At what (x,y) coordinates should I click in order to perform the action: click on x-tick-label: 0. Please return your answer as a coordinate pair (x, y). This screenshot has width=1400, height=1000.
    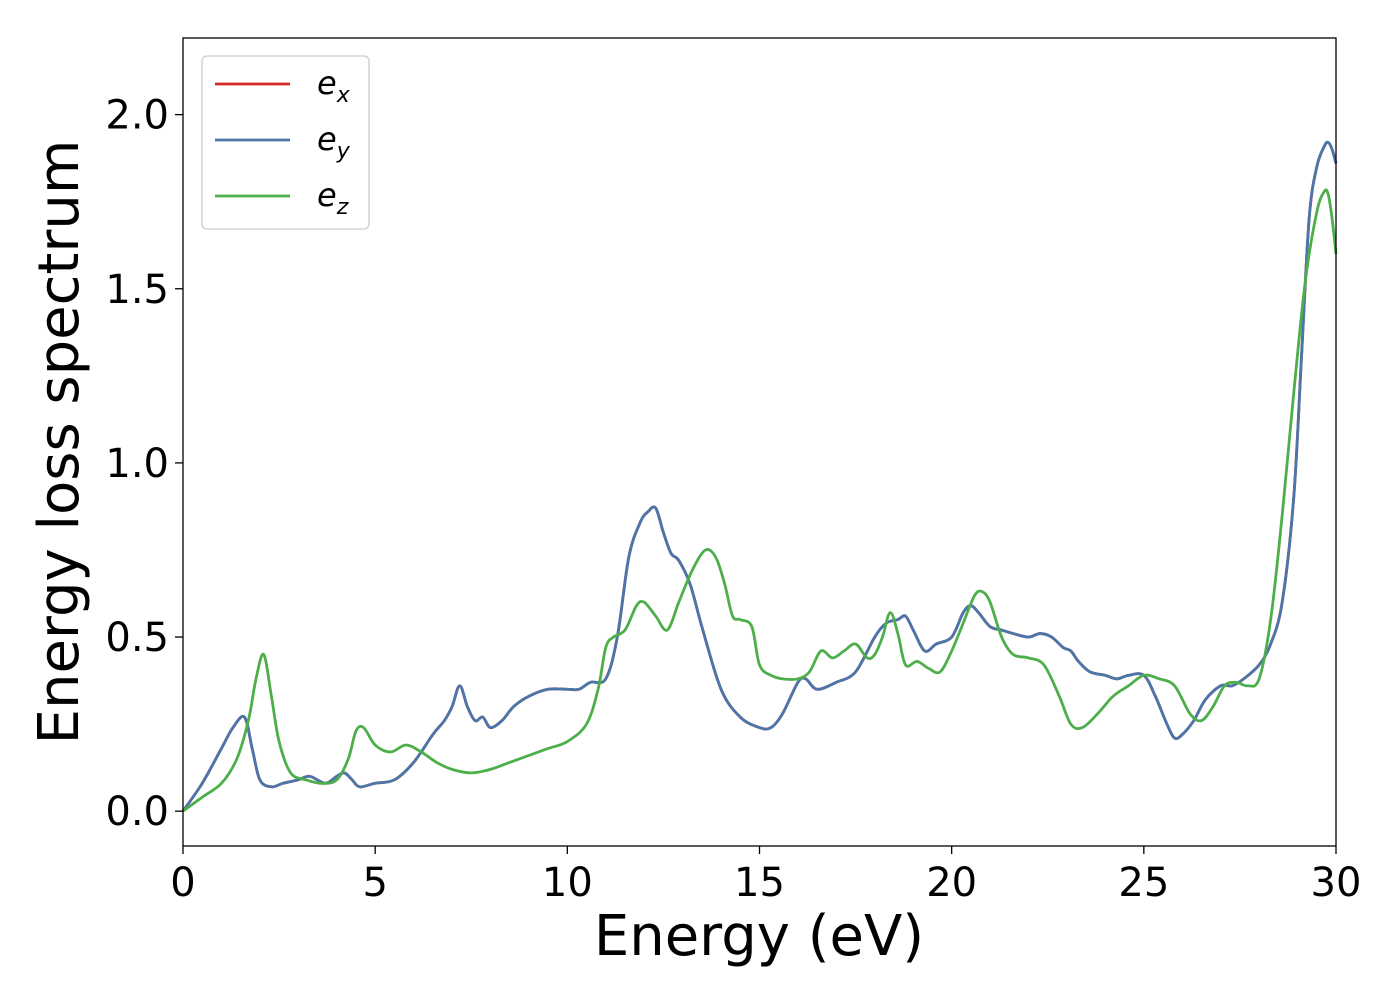
    Looking at the image, I should click on (182, 883).